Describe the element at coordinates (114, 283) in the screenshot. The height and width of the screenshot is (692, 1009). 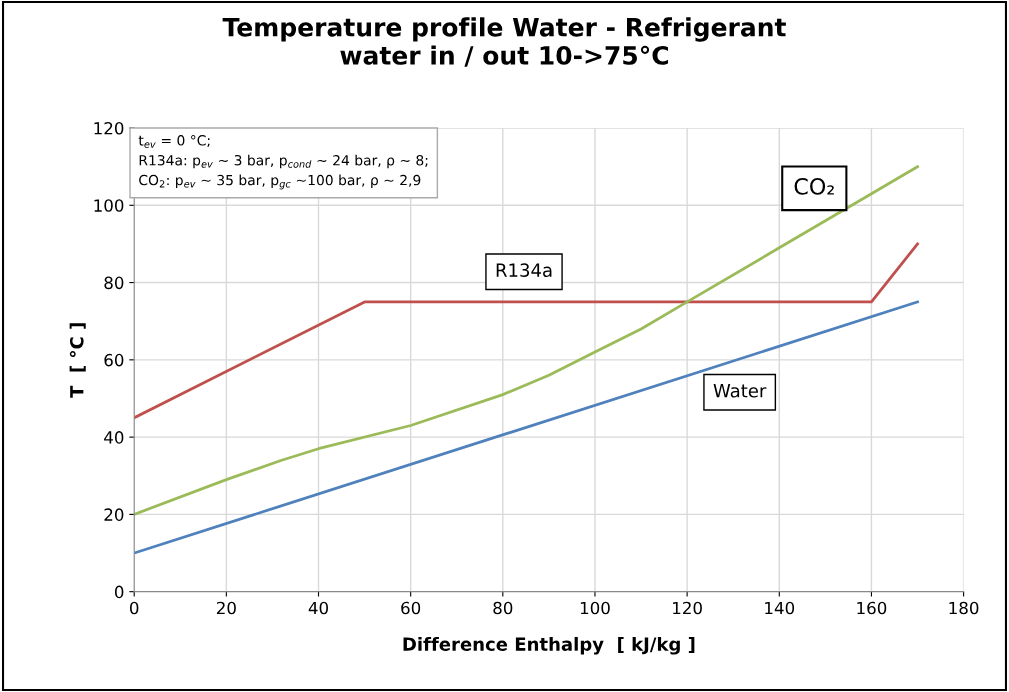
I see `y-tick-label: 80` at that location.